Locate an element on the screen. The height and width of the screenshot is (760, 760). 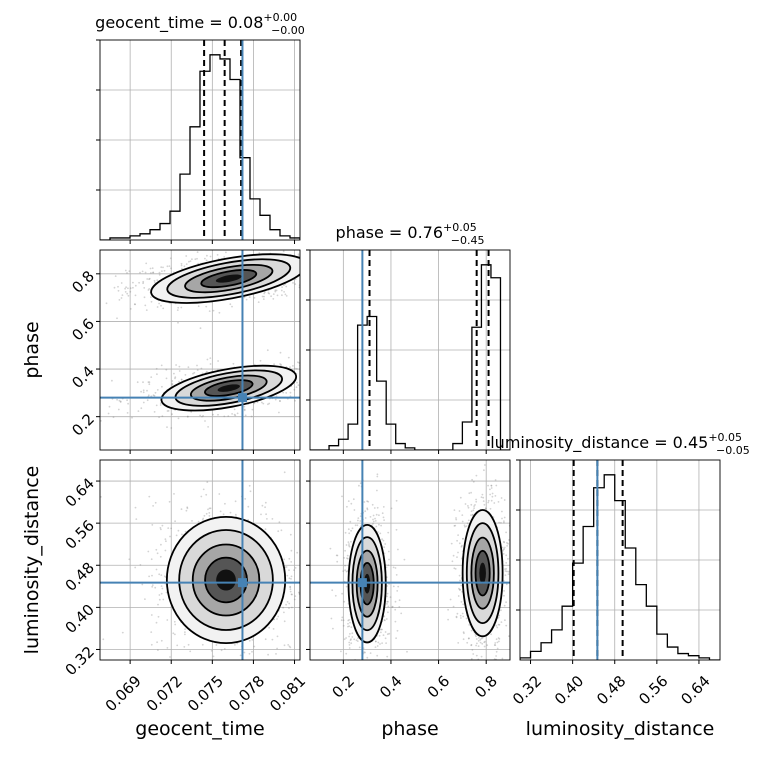
panel-title-geocent_time: geocent_time = 0.08+0.00 −0.00 is located at coordinates (200, 24).